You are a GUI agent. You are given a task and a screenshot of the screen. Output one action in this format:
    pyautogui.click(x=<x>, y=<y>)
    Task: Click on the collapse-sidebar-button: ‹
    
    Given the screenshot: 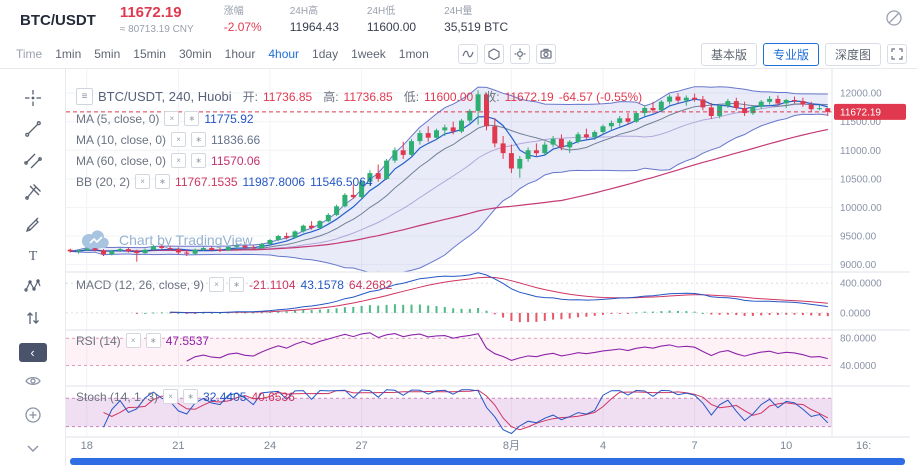 What is the action you would take?
    pyautogui.click(x=32, y=352)
    